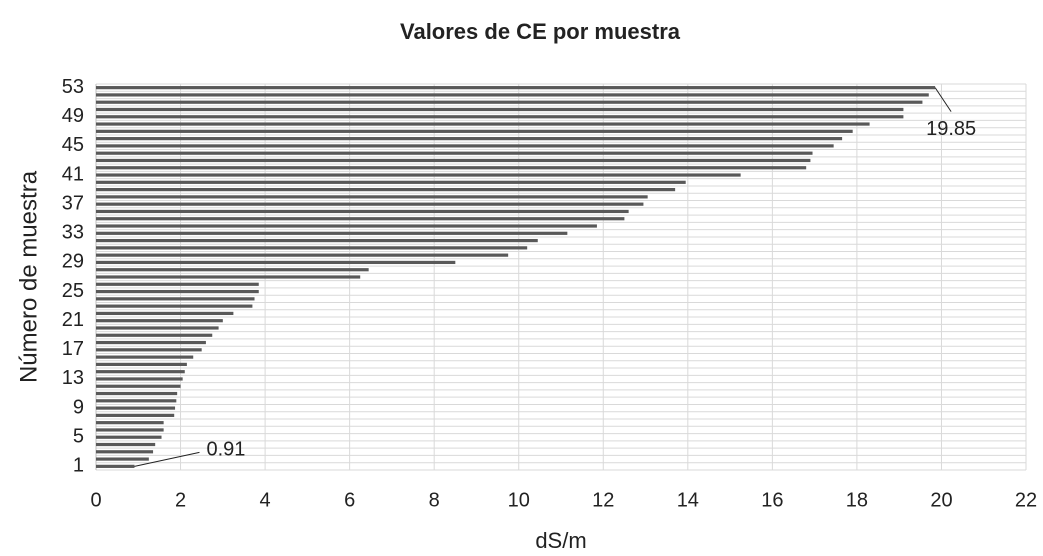 The height and width of the screenshot is (556, 1043). I want to click on x-tick-label: 18, so click(857, 500).